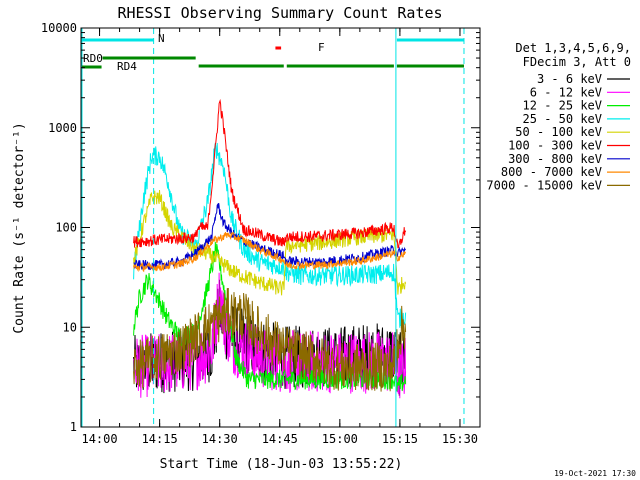 The width and height of the screenshot is (640, 480). Describe the element at coordinates (66, 228) in the screenshot. I see `y-tick-label: 100` at that location.